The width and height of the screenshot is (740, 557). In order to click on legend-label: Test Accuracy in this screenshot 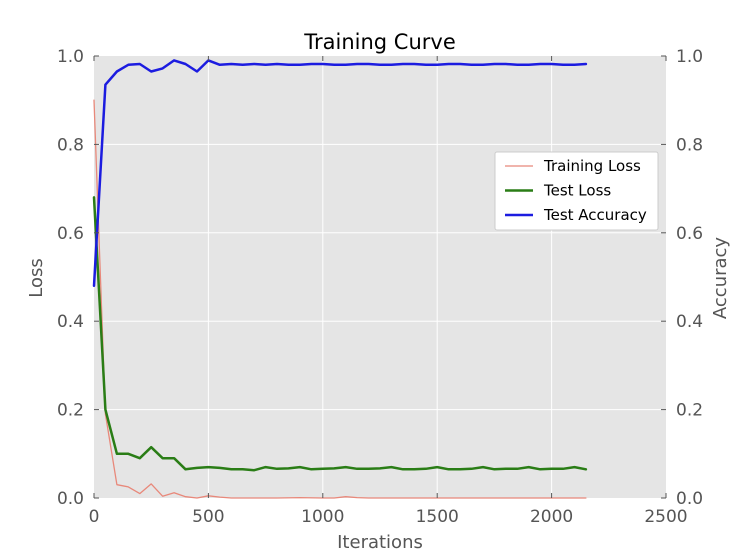, I will do `click(595, 215)`.